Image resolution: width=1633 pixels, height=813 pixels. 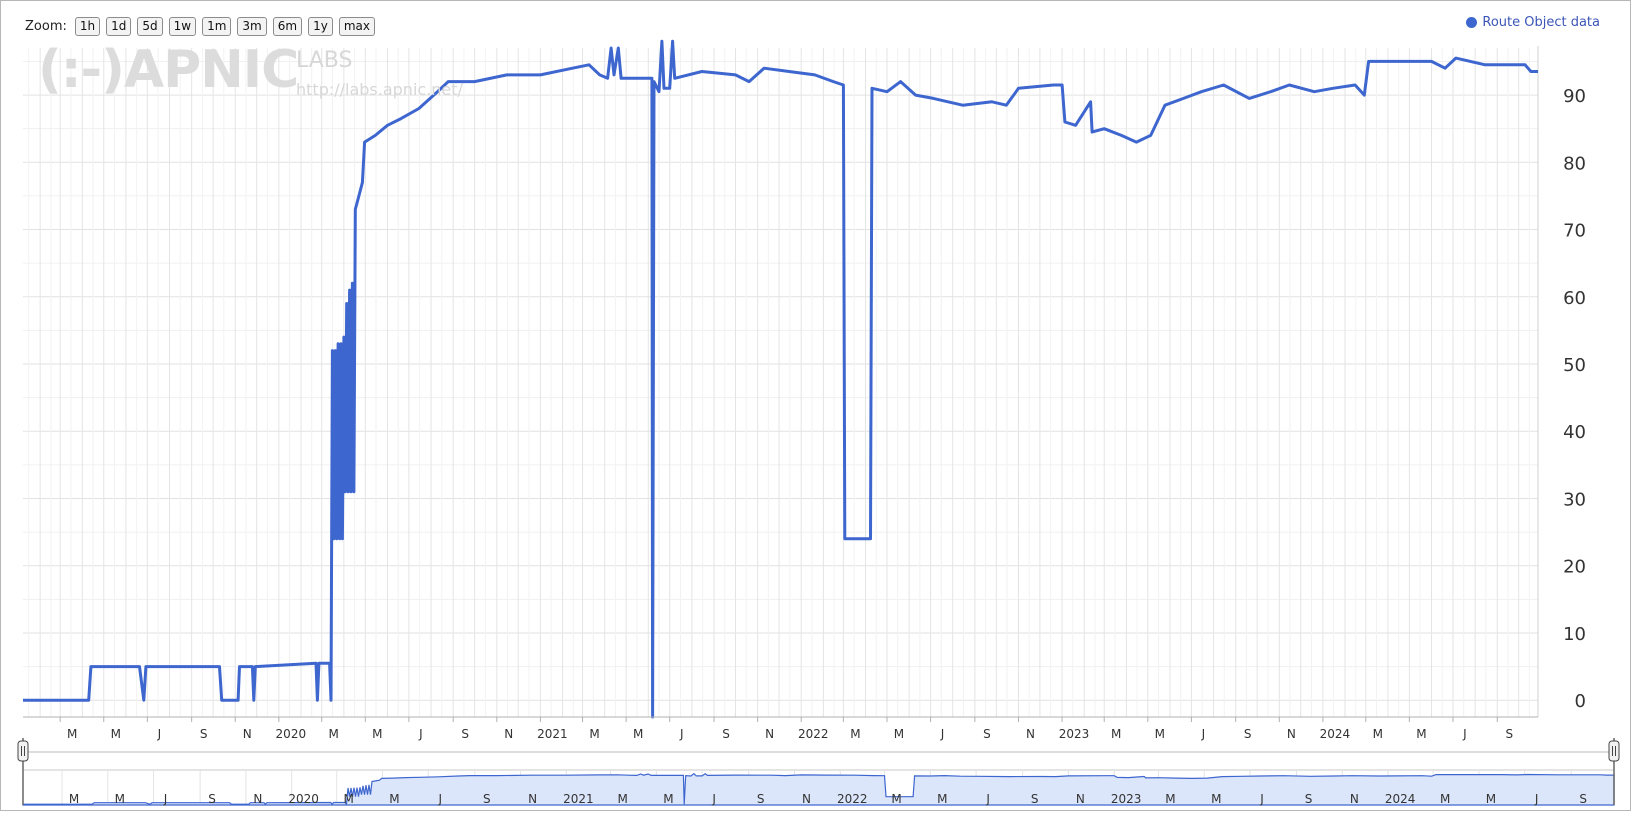 What do you see at coordinates (23, 751) in the screenshot?
I see `navigator-left-handle-grip-icon` at bounding box center [23, 751].